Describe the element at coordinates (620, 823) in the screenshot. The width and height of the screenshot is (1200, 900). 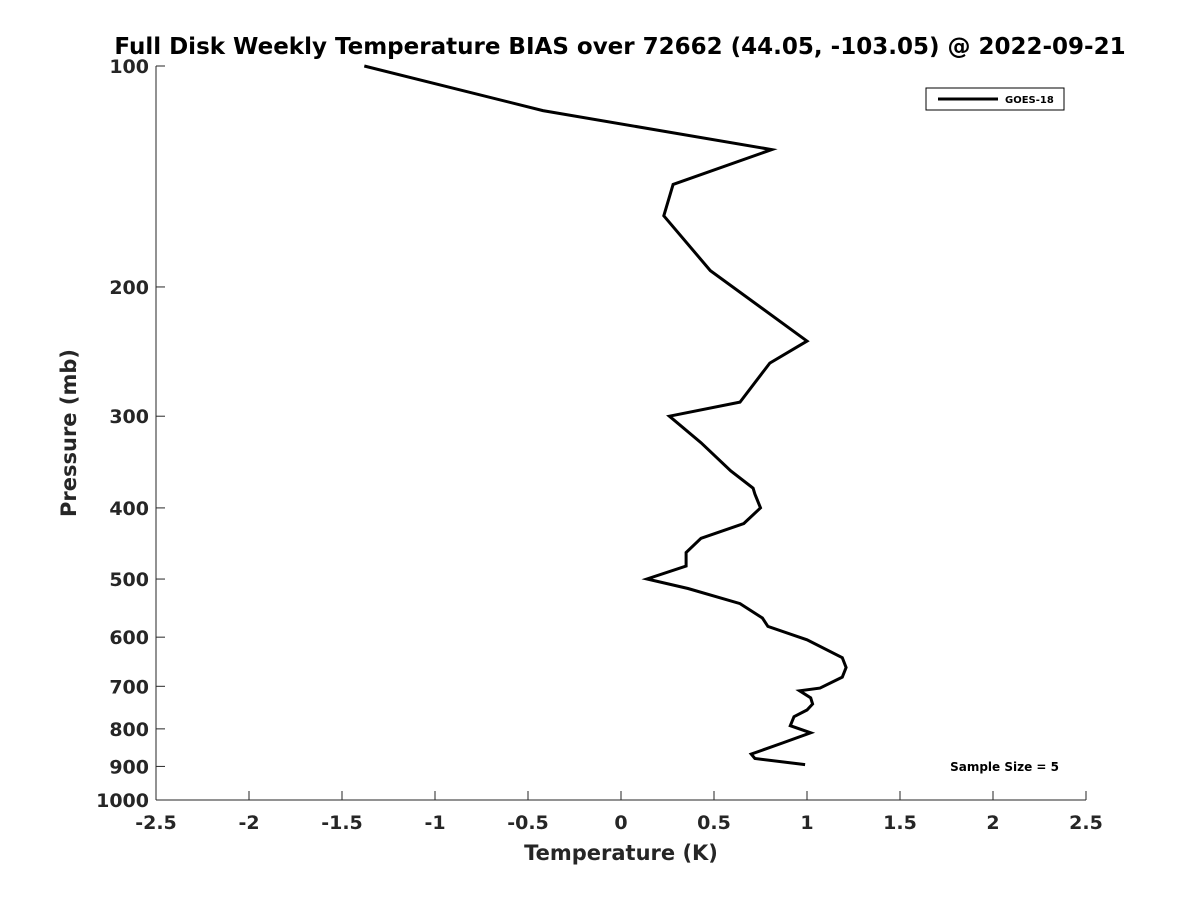
I see `x-tick-label: 0` at that location.